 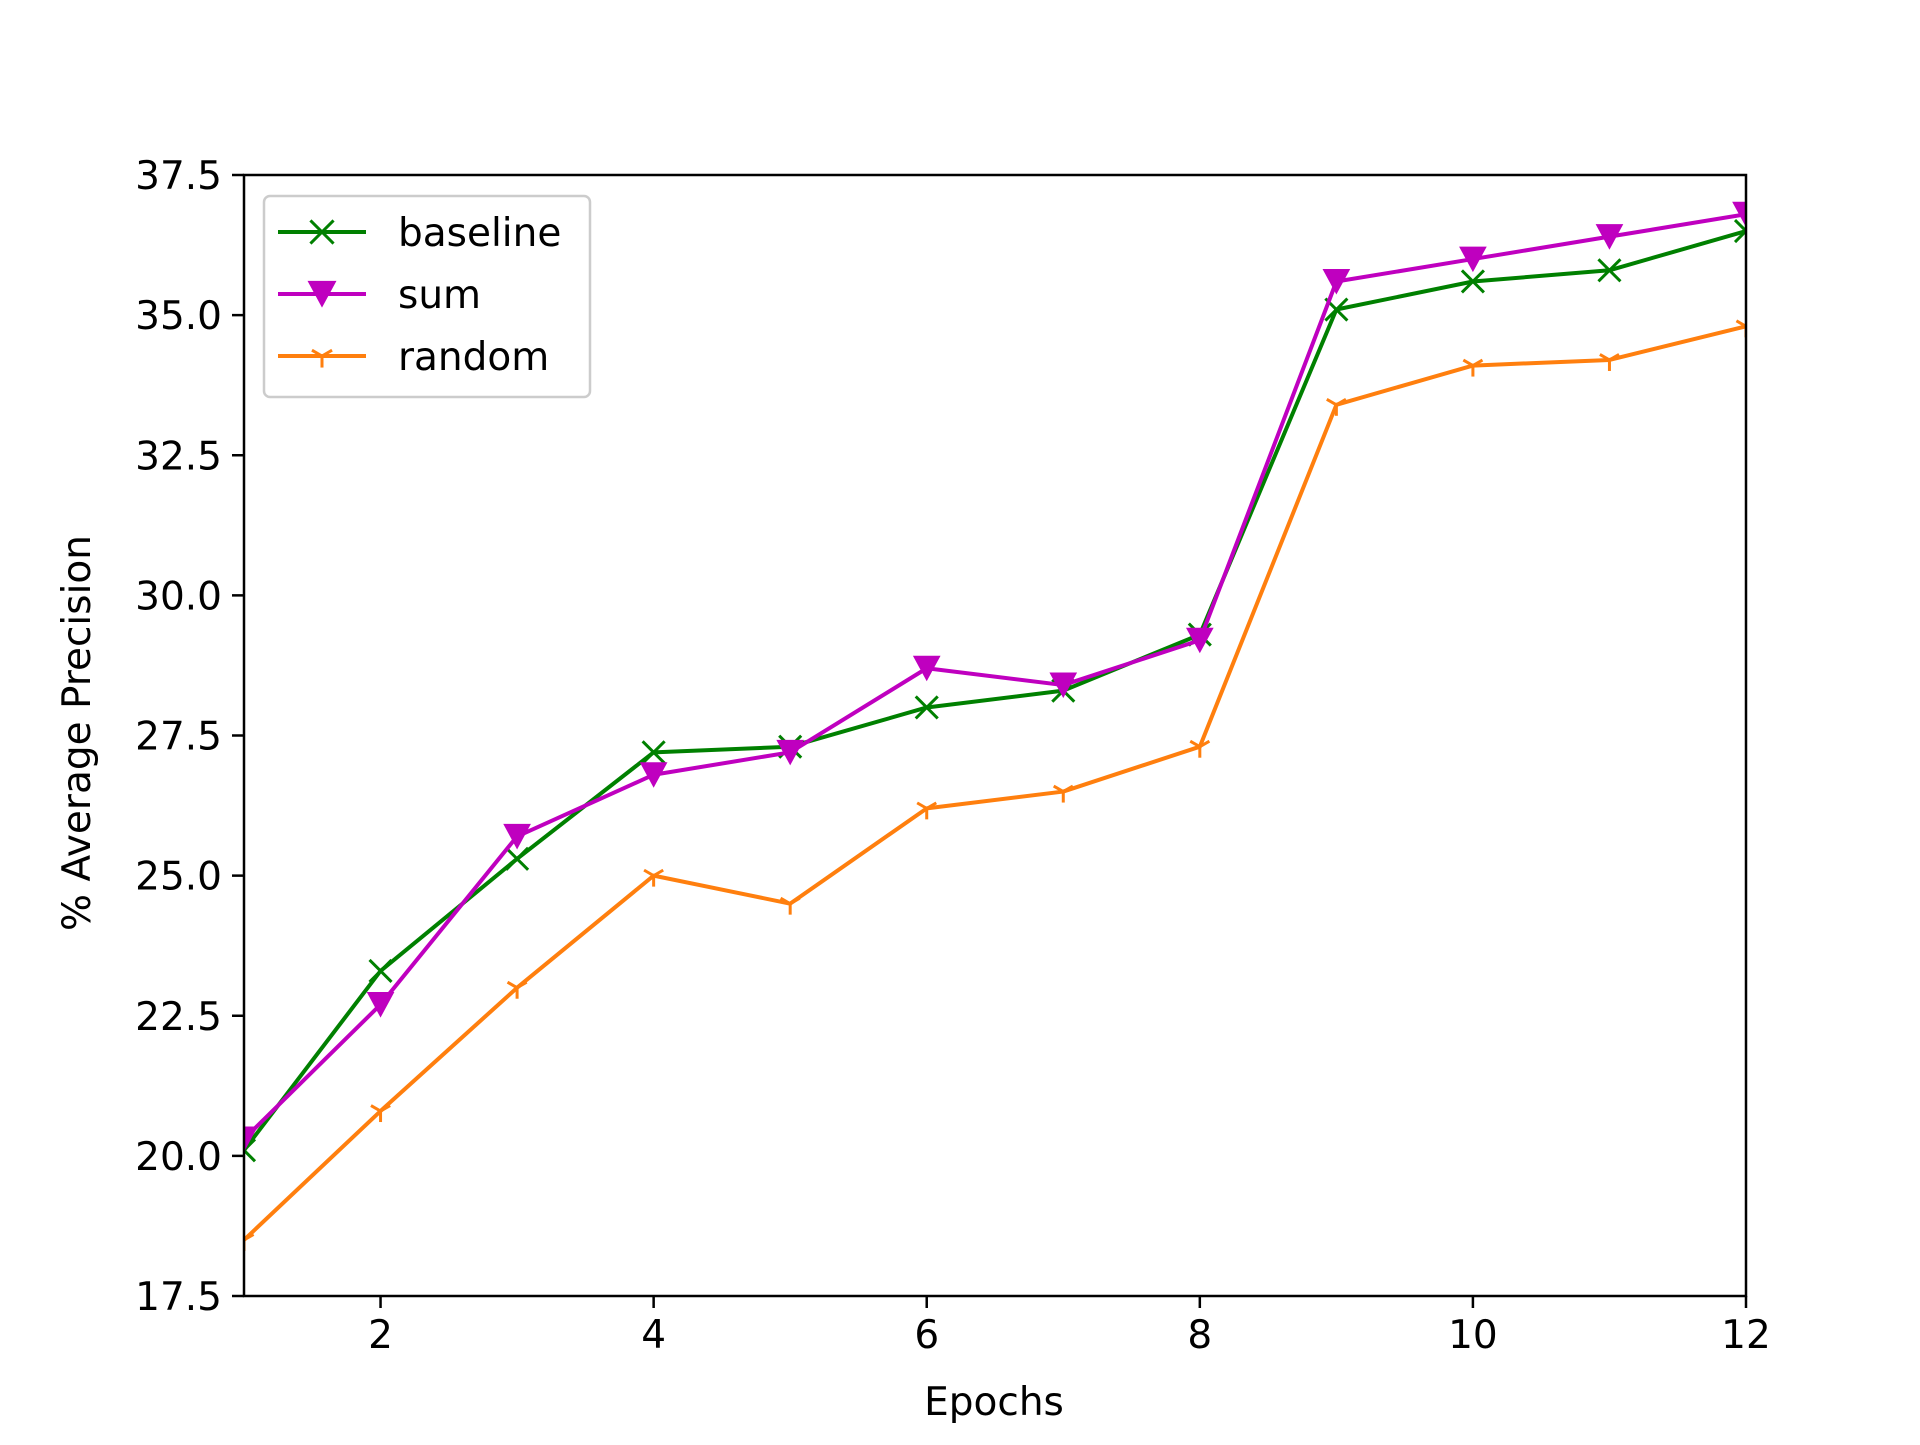 I want to click on y-tick-label: 37.5, so click(x=178, y=176).